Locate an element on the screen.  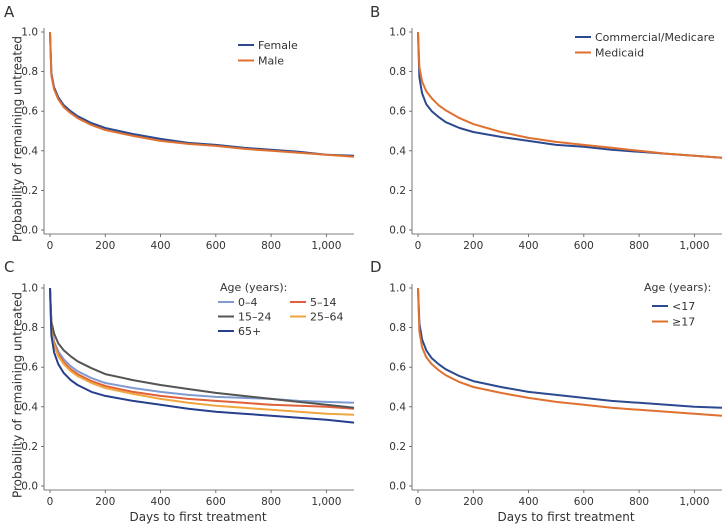
legend-label: 25–64 is located at coordinates (327, 317).